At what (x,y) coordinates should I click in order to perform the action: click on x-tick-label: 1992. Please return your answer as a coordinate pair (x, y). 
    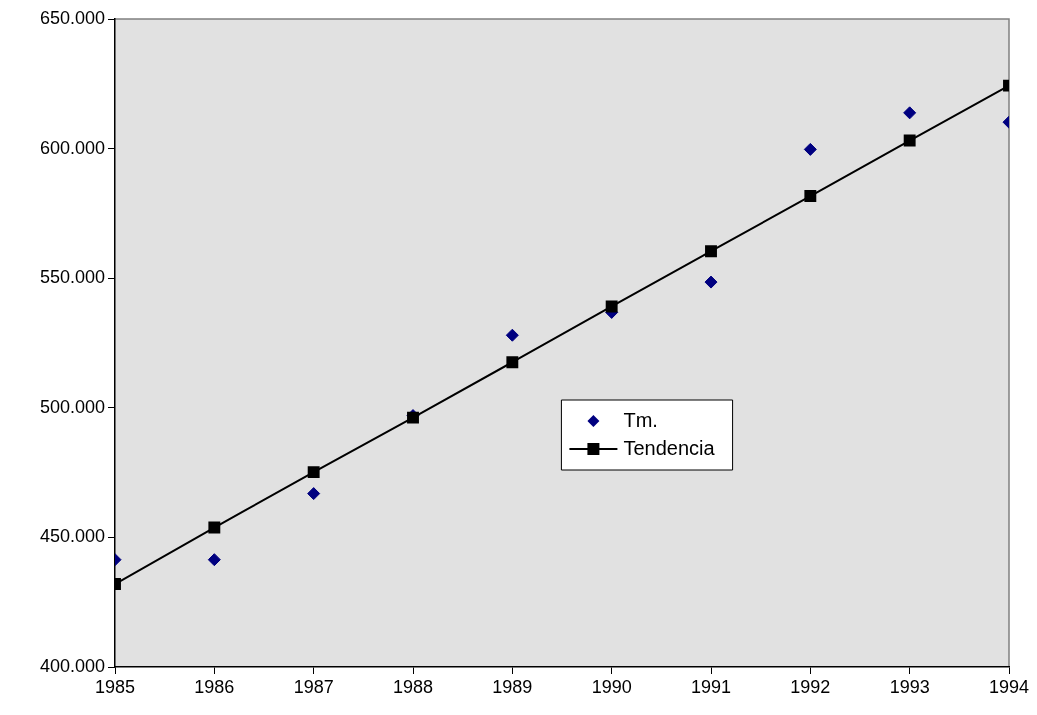
    Looking at the image, I should click on (810, 686).